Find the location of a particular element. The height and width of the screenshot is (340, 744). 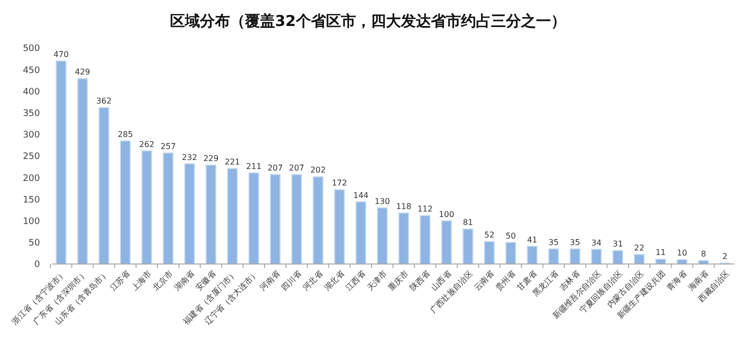

data-label: 144 is located at coordinates (361, 195).